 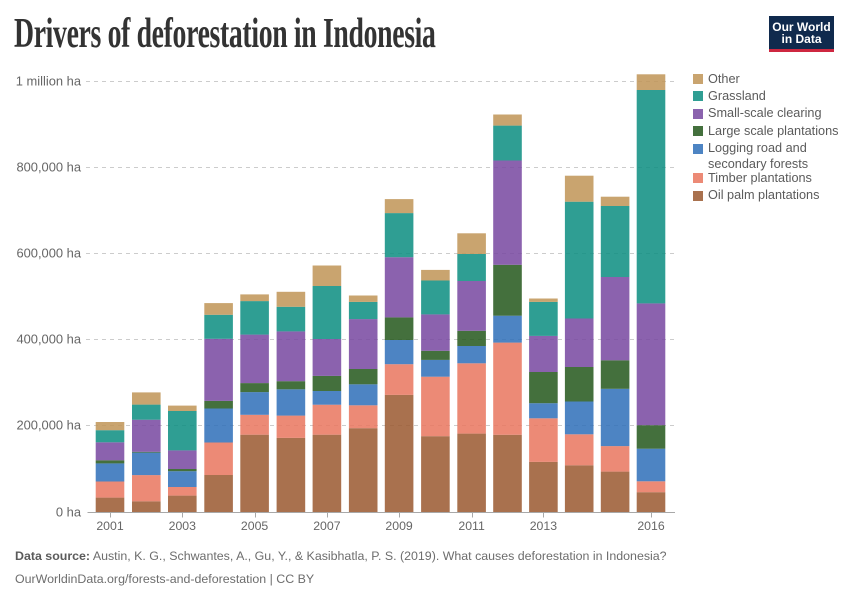 I want to click on svg-text: 600,000 ha, so click(x=48, y=253).